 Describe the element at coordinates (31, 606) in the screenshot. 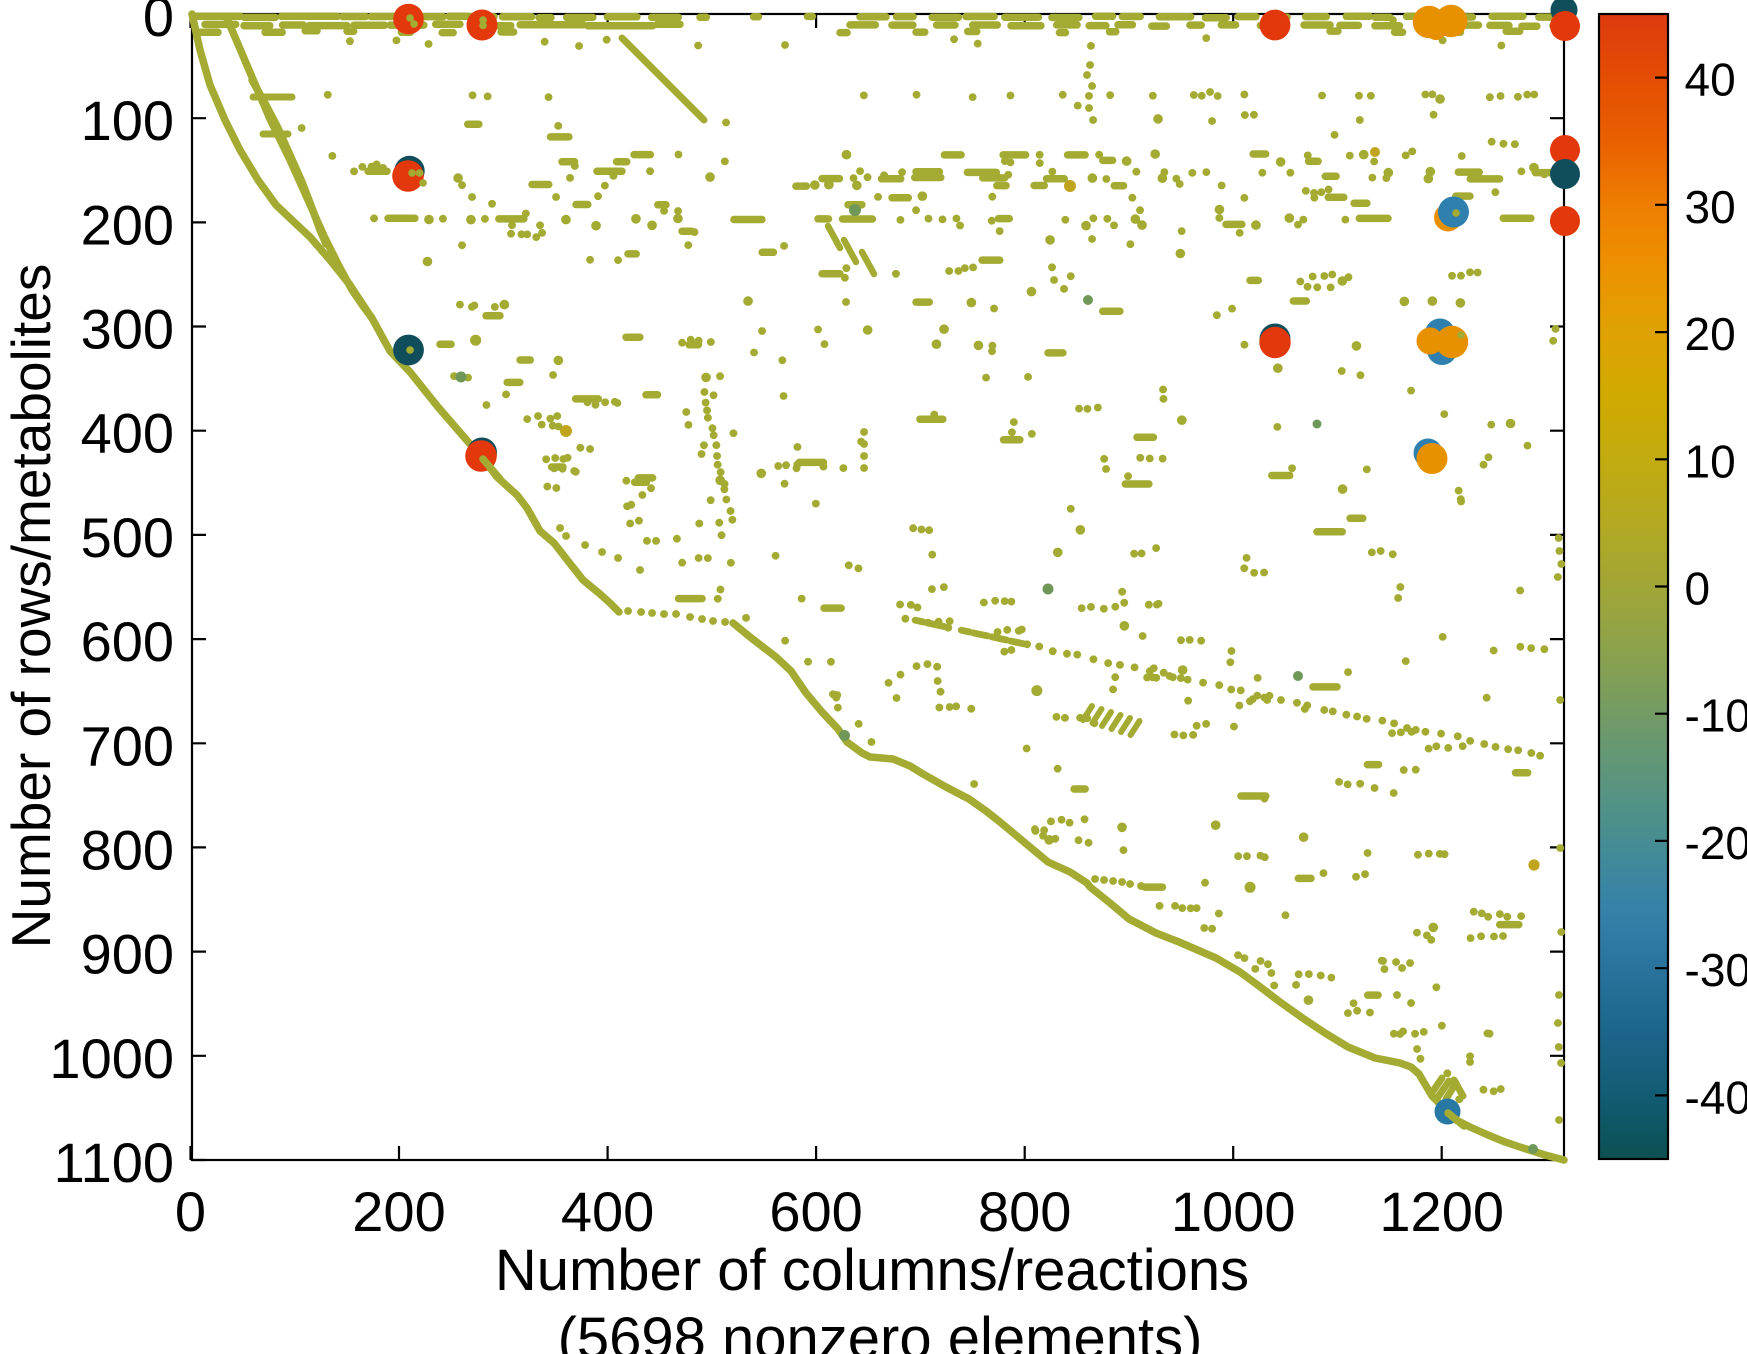

I see `svg-text: Number of rows/metabolites` at that location.